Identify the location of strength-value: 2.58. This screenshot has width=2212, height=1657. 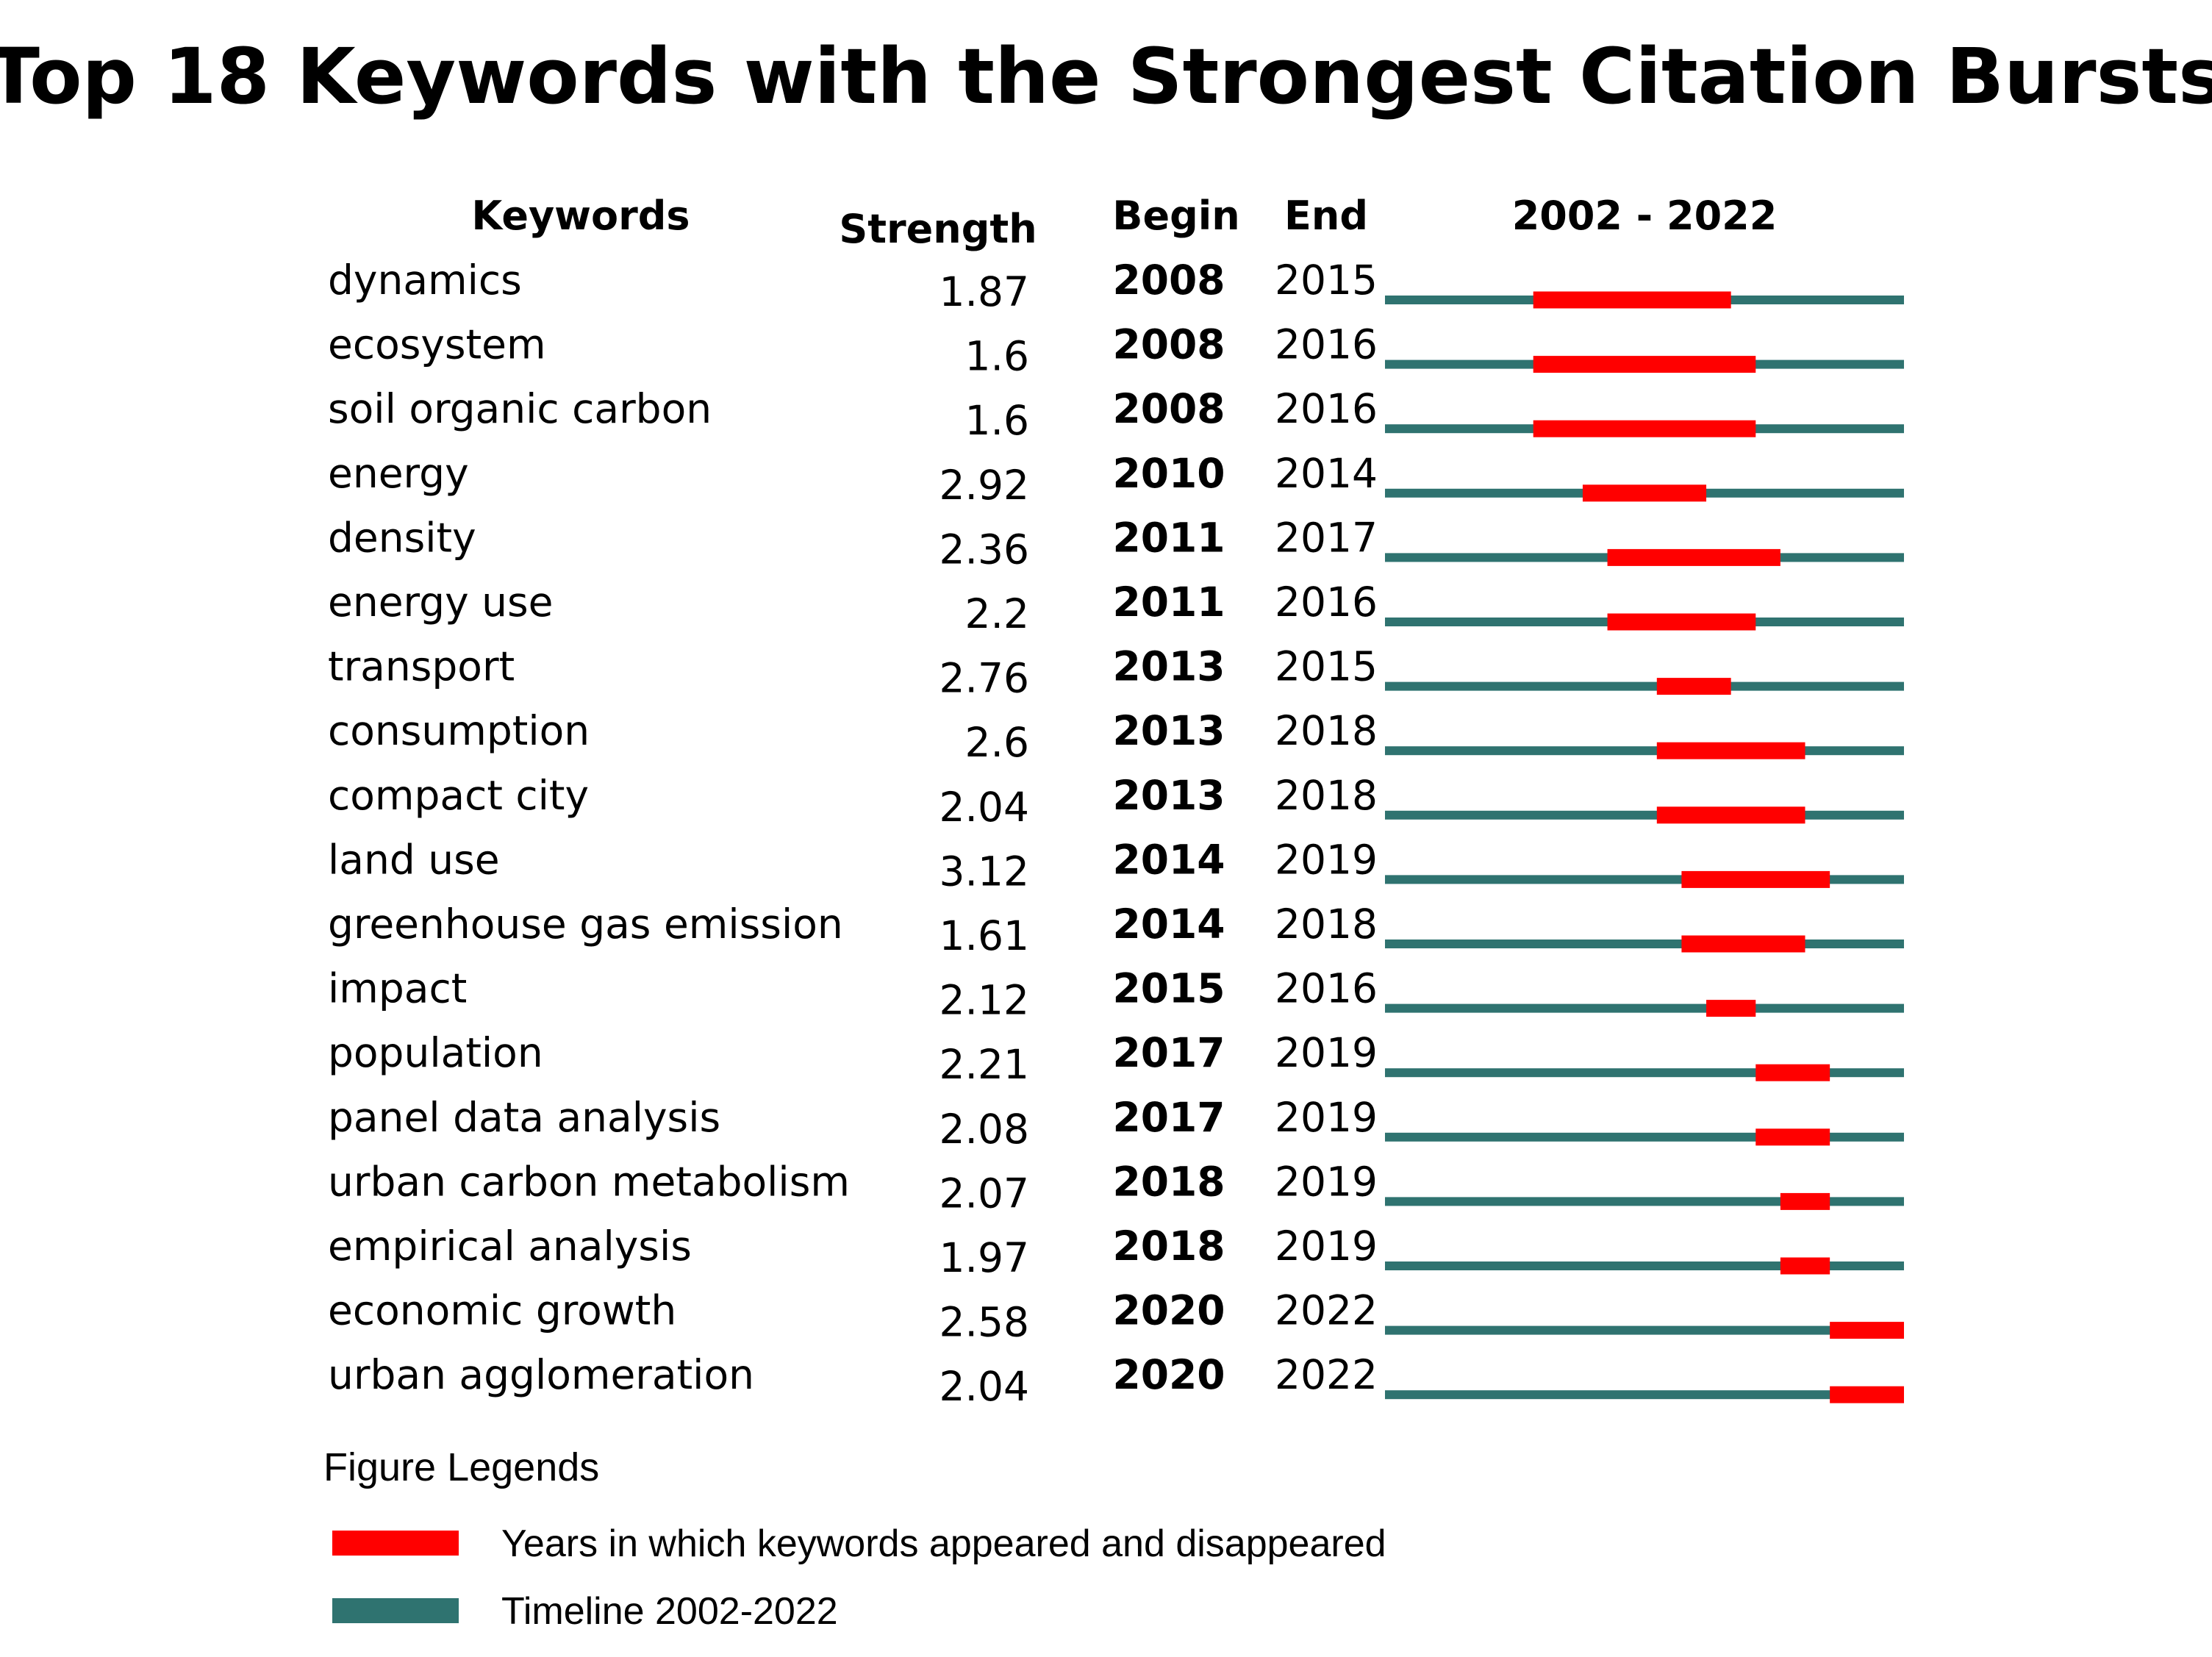
(984, 1322).